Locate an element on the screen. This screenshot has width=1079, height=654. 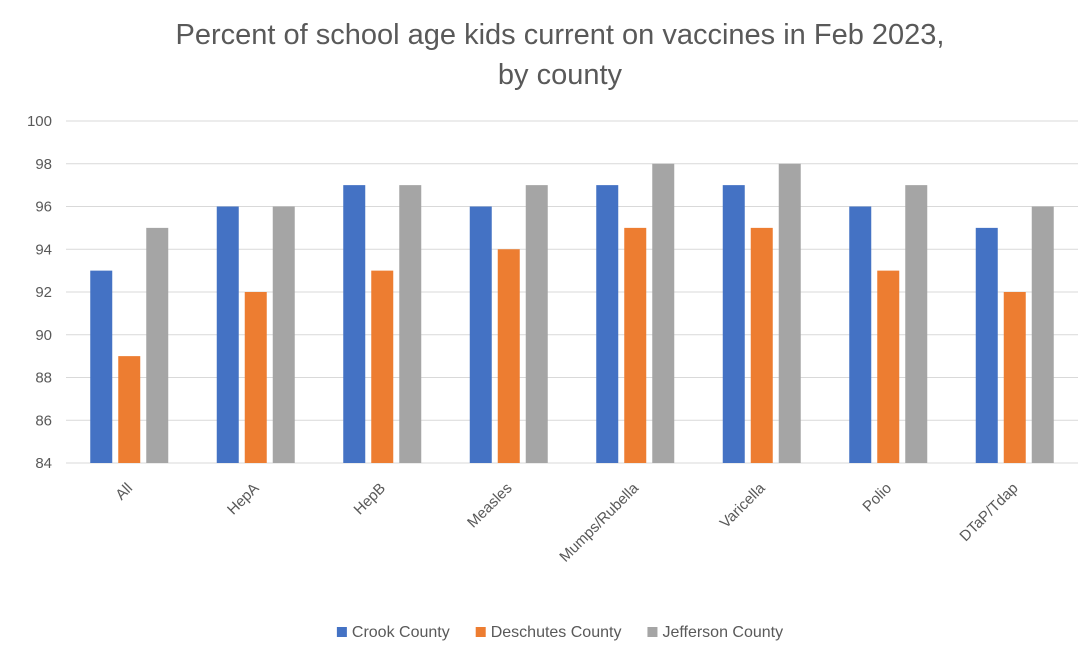
bar-varicella-deschutes-county is located at coordinates (761, 345).